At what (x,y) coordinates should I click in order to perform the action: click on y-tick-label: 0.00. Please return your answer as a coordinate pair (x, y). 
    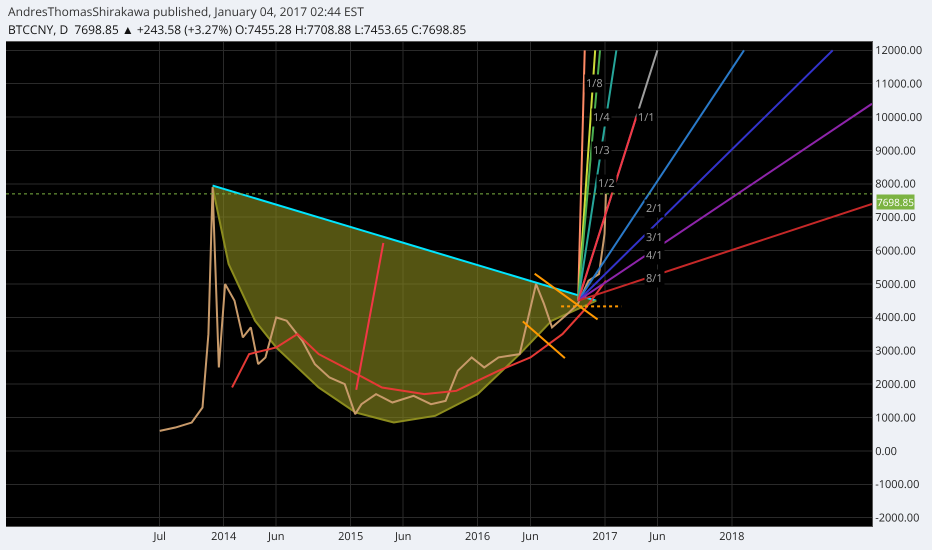
    Looking at the image, I should click on (886, 451).